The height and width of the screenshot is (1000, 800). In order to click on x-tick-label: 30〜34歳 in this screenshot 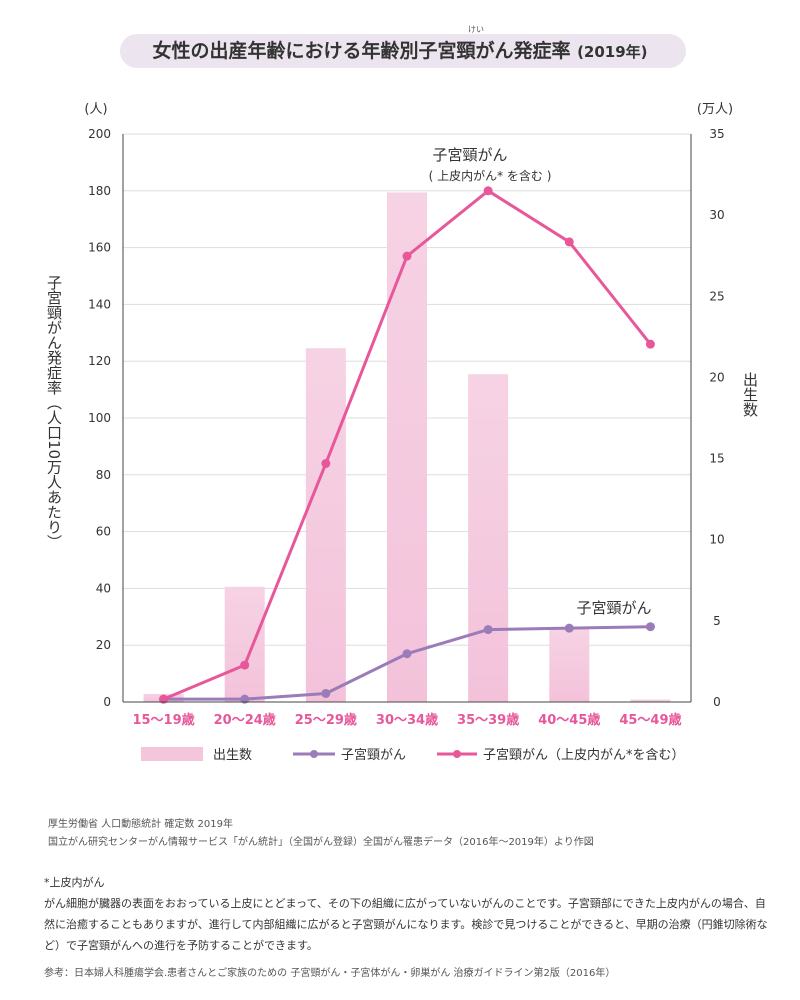, I will do `click(407, 720)`.